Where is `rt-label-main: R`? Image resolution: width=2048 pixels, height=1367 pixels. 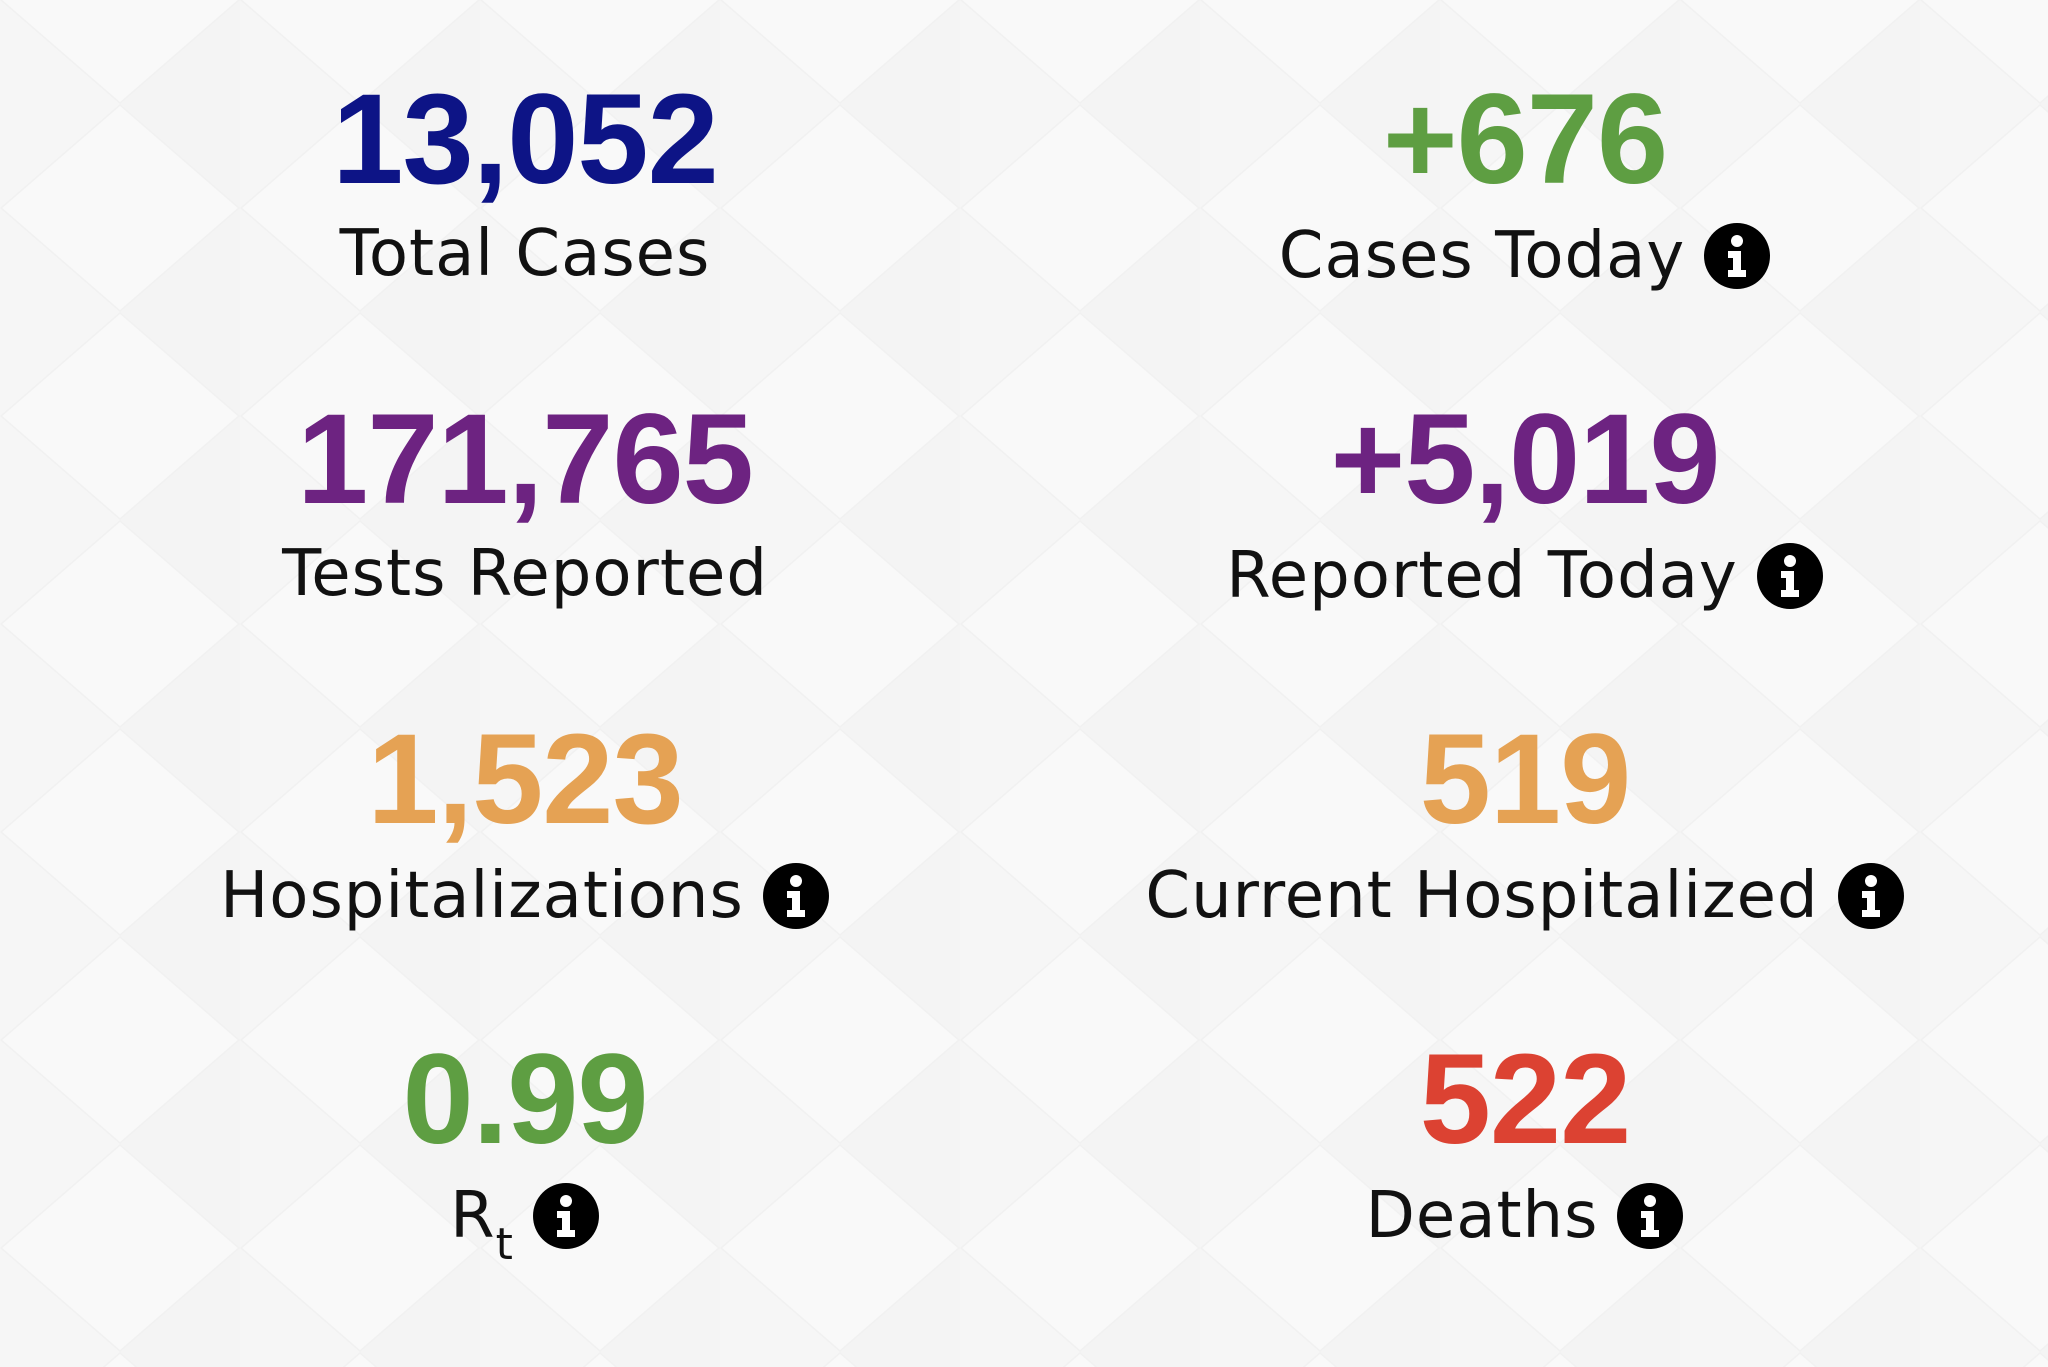 rt-label-main: R is located at coordinates (473, 1216).